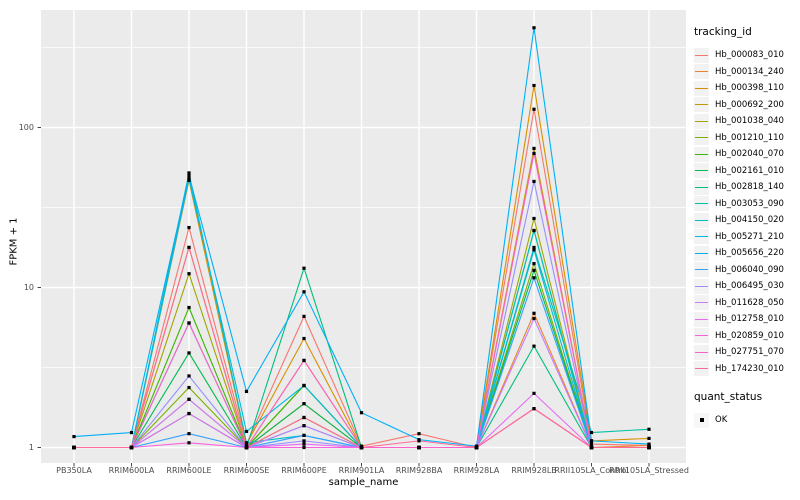 The height and width of the screenshot is (500, 800). What do you see at coordinates (749, 187) in the screenshot?
I see `legend-item-label: Hb_002818_140` at bounding box center [749, 187].